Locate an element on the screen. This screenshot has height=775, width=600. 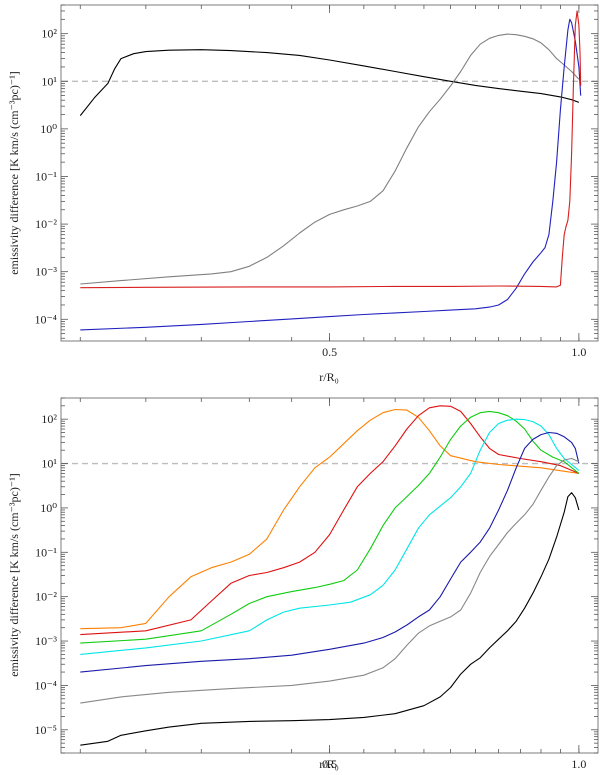
y-tick-label: 10⁻⁵ is located at coordinates (45, 730).